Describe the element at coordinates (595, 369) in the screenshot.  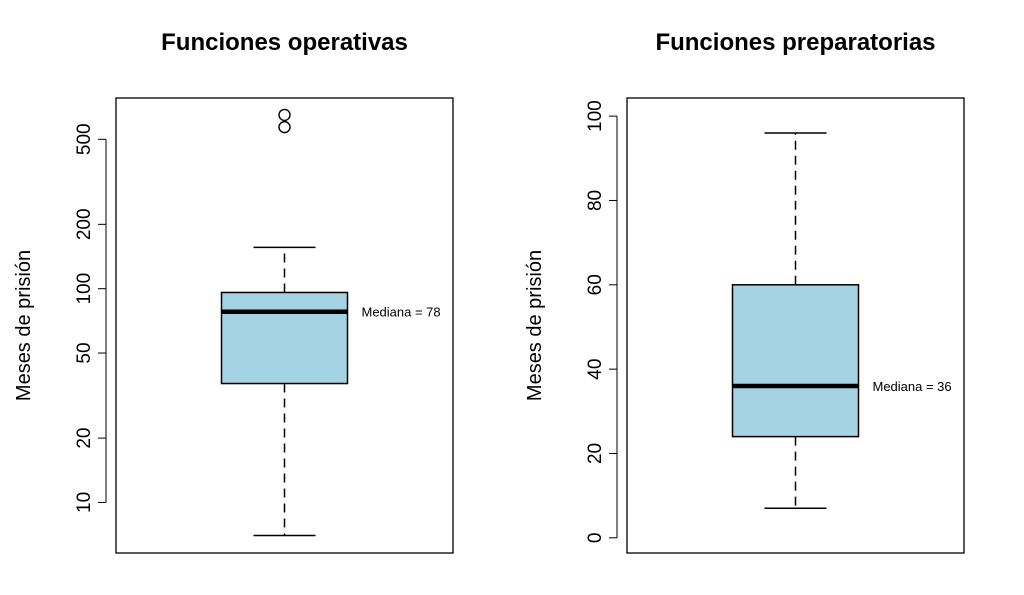
I see `y-tick-label: 40` at that location.